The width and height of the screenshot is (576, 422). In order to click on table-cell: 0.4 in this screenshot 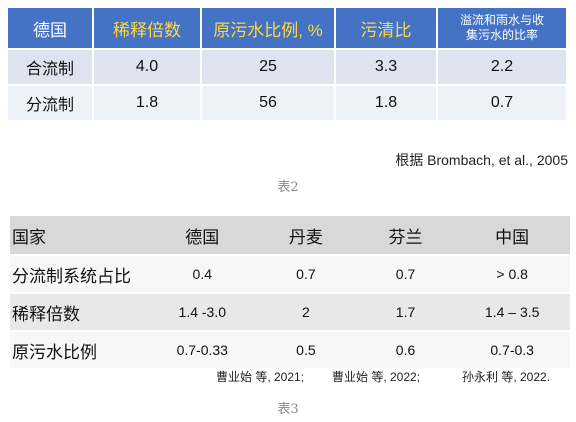, I will do `click(202, 273)`.